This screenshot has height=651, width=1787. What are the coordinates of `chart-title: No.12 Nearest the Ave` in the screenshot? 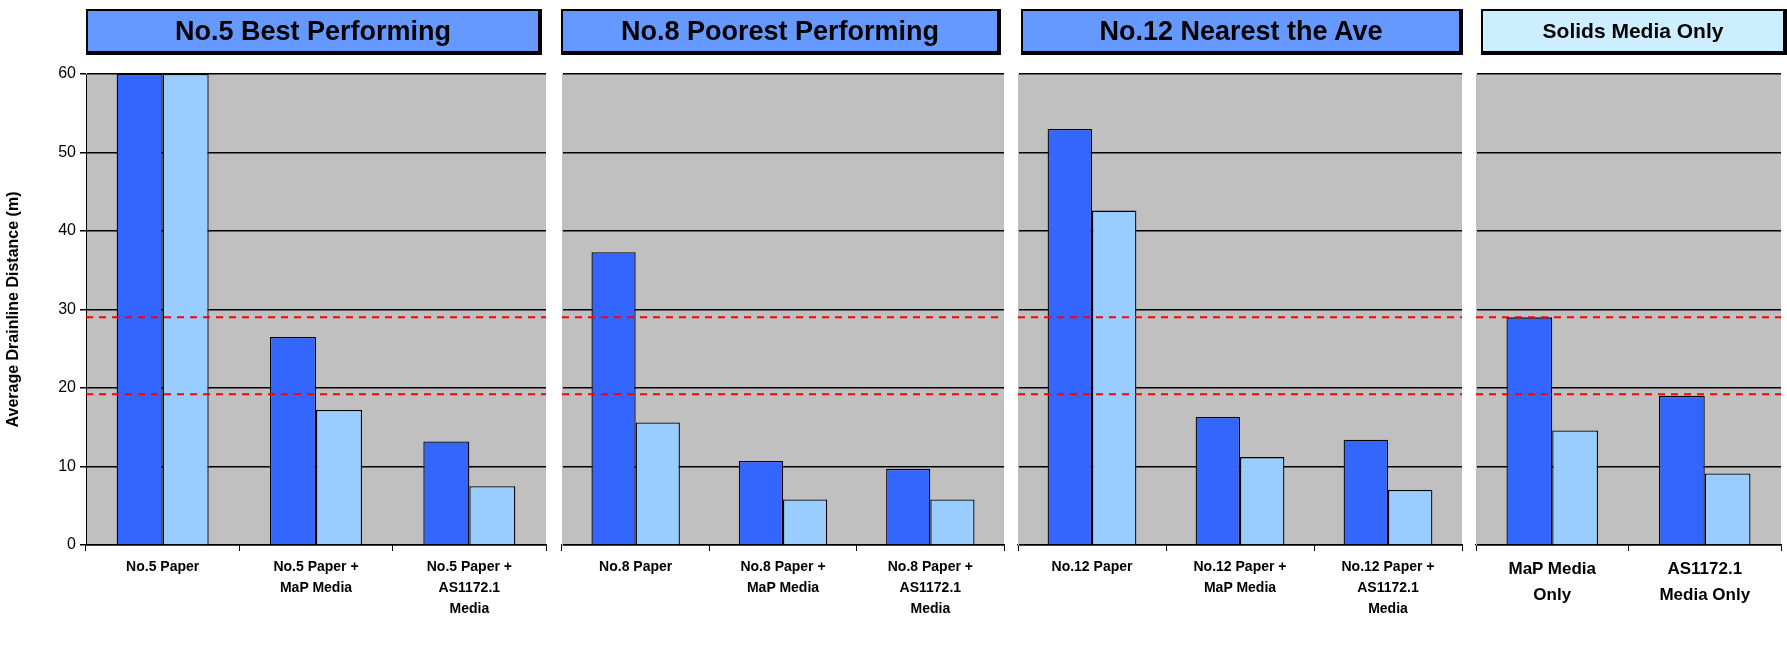 It's located at (1242, 32).